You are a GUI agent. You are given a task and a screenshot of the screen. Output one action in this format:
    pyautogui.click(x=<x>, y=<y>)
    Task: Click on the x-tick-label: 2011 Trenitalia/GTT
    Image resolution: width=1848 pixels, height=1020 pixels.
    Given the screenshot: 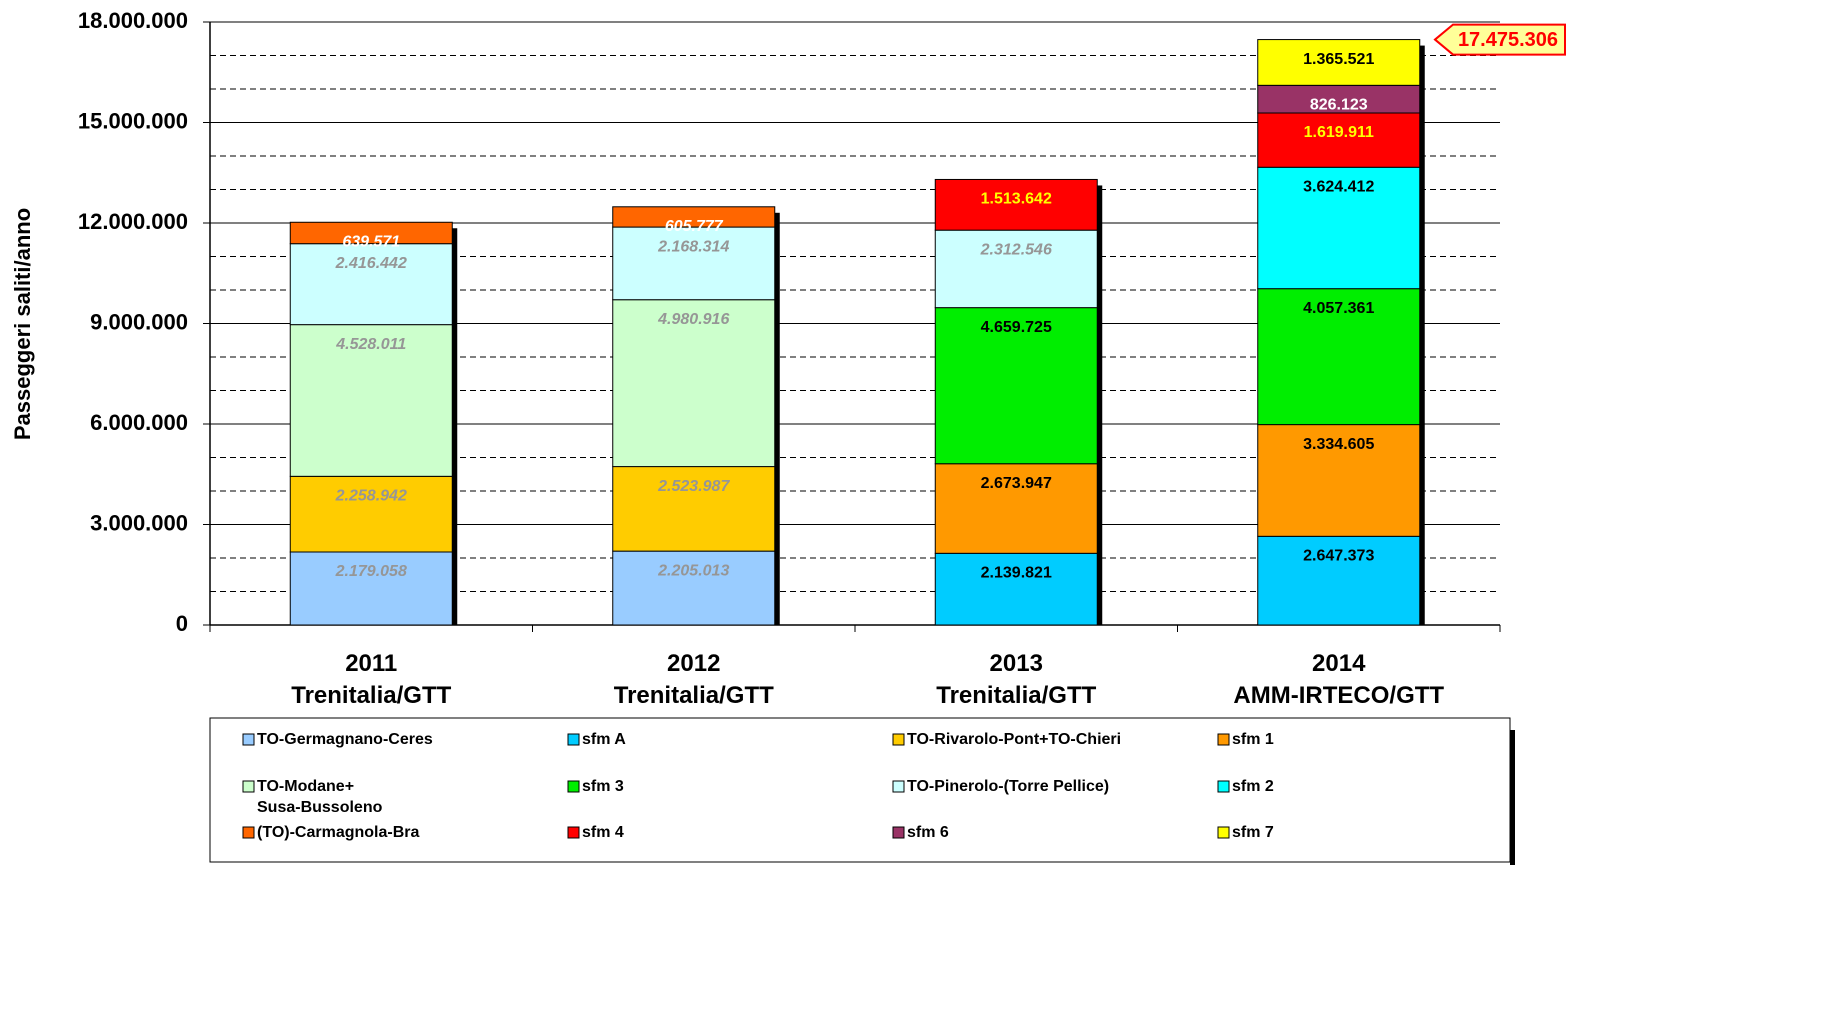 What is the action you would take?
    pyautogui.click(x=371, y=679)
    